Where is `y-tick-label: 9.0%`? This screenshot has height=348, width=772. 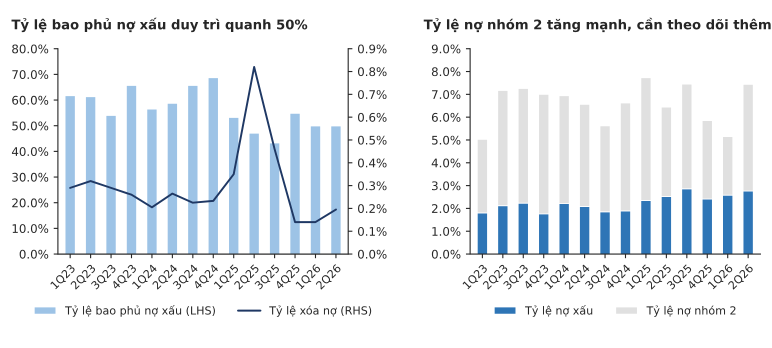 y-tick-label: 9.0% is located at coordinates (446, 49).